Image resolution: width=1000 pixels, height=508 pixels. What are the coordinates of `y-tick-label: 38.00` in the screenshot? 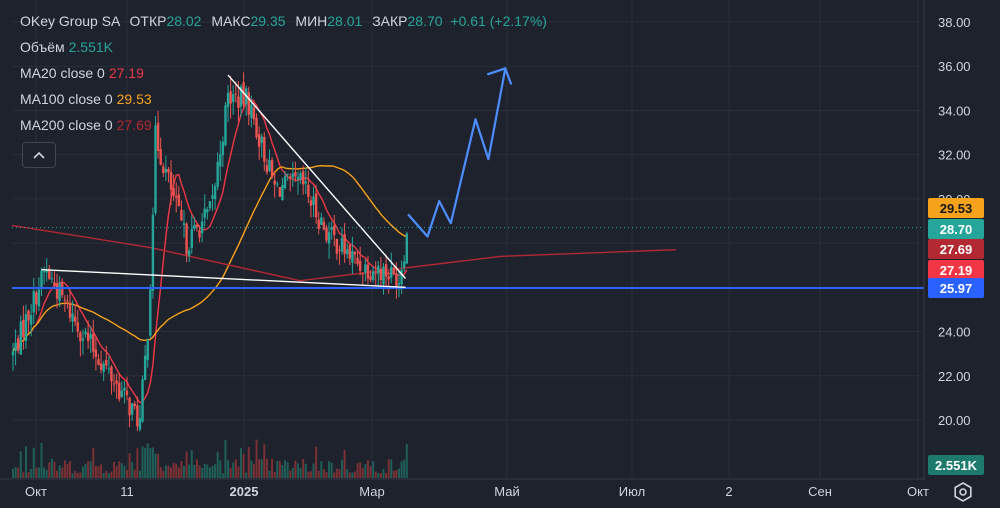 It's located at (954, 22).